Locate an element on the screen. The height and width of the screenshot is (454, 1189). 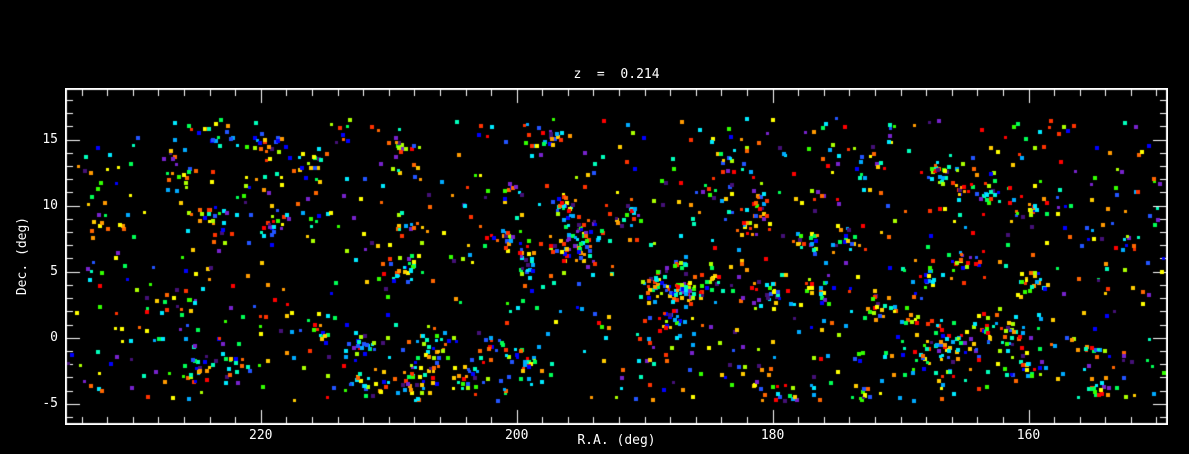
y-tick-label: 15 is located at coordinates (50, 139).